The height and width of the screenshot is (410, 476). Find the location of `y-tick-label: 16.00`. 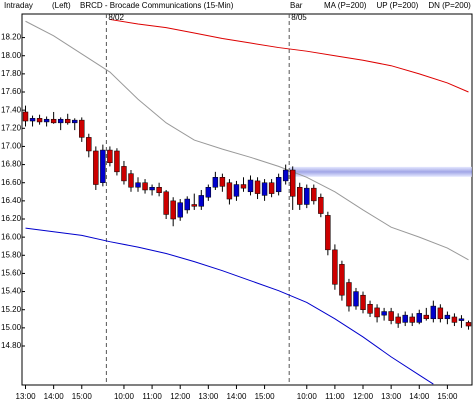

y-tick-label: 16.00 is located at coordinates (11, 236).